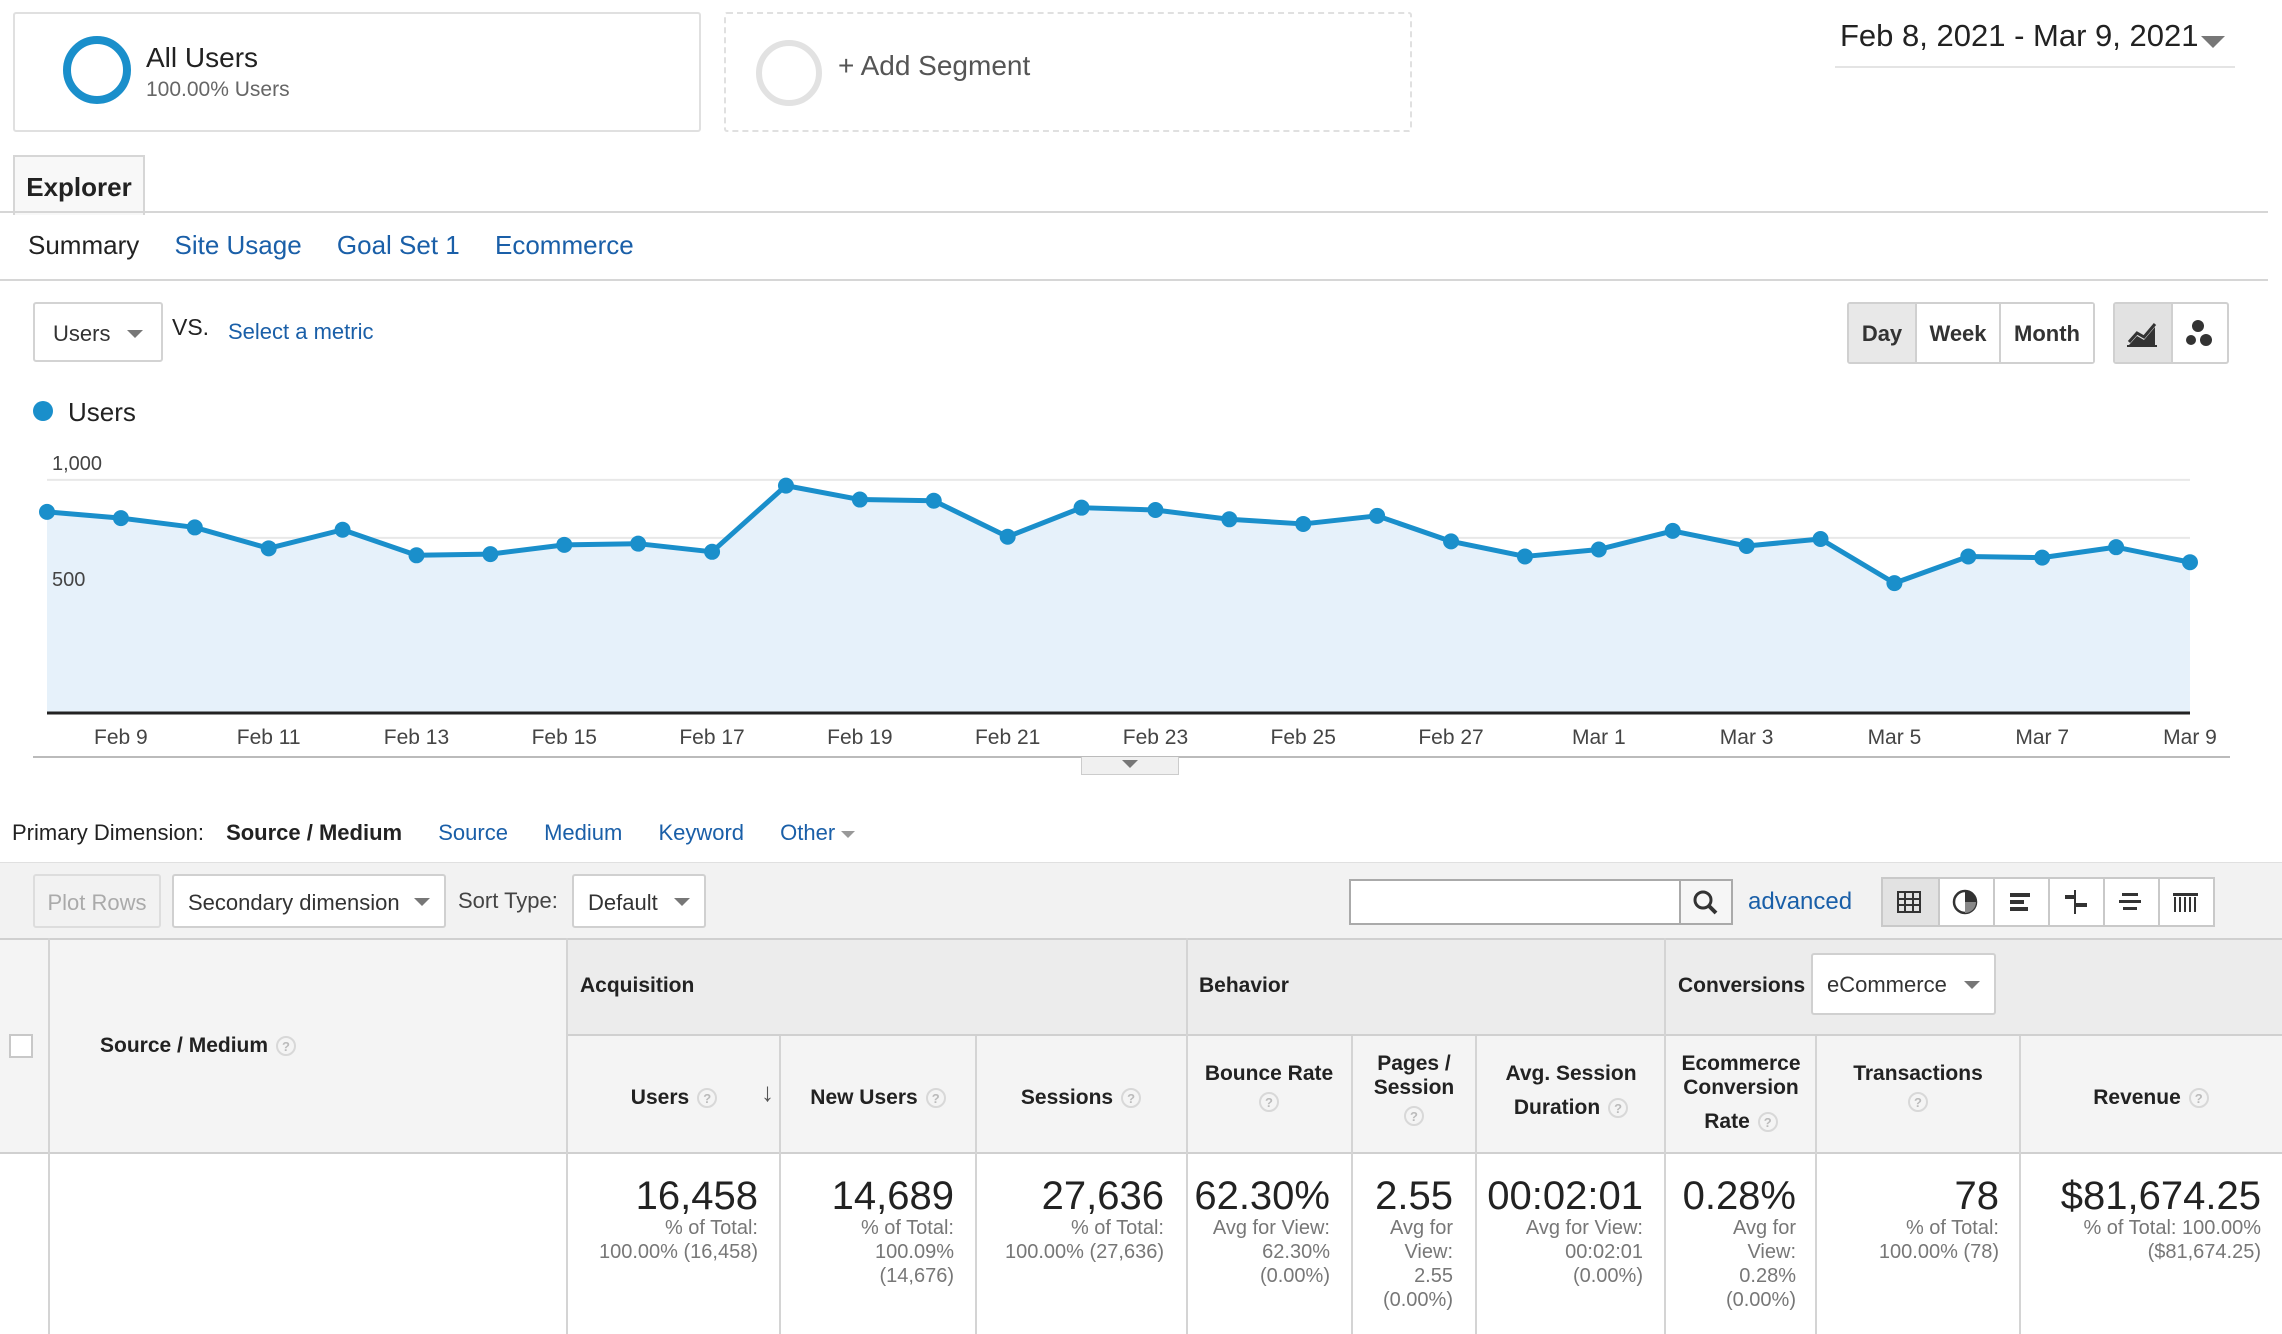 The height and width of the screenshot is (1334, 2282). What do you see at coordinates (1414, 1089) in the screenshot?
I see `column-header-pages-session: Pages / Session ?` at bounding box center [1414, 1089].